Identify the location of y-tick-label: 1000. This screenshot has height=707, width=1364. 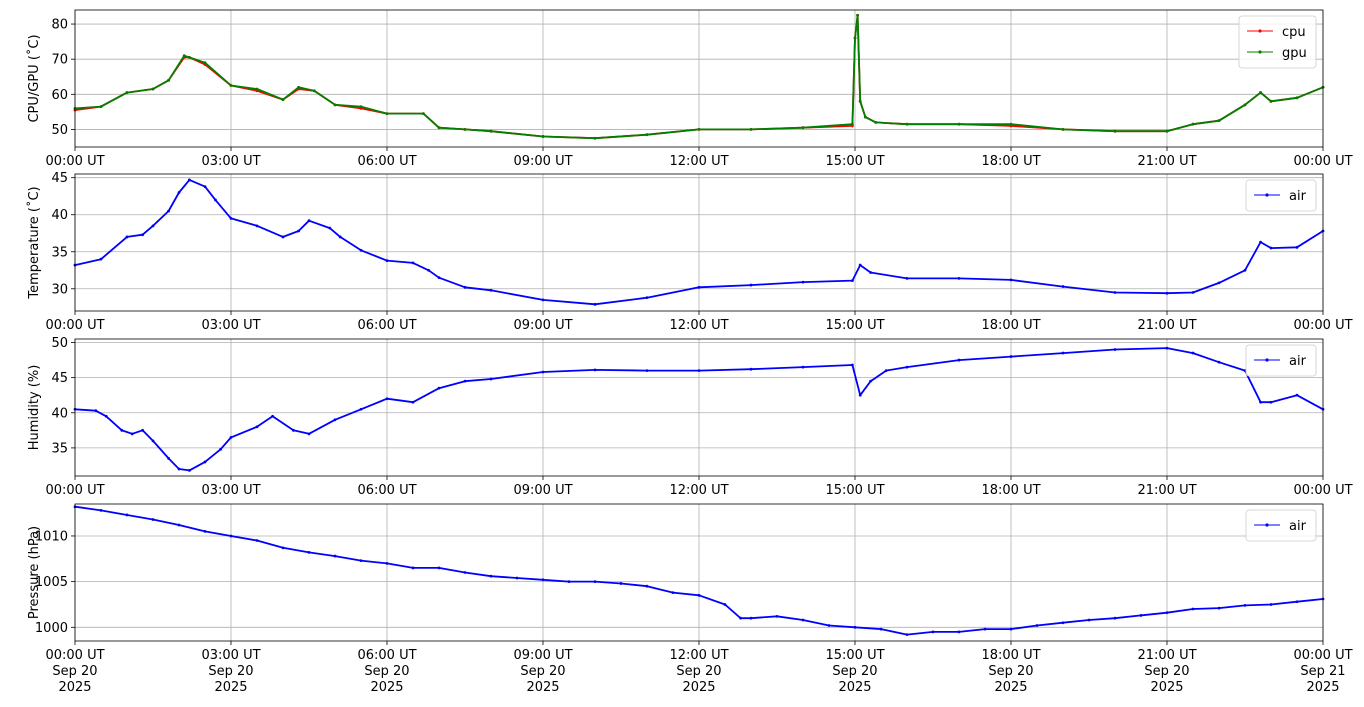
(51, 628).